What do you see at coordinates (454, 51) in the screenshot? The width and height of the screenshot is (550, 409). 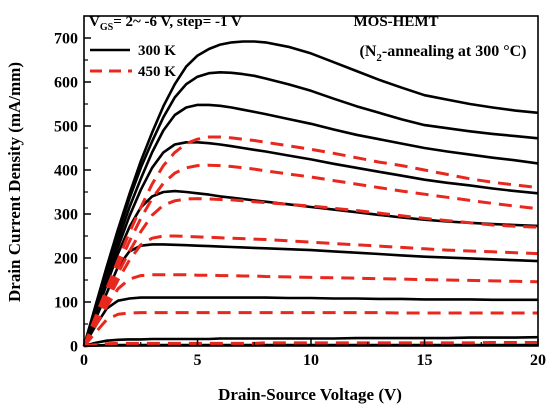 I see `annealing-condition-post: -annealing at 300 °C)` at bounding box center [454, 51].